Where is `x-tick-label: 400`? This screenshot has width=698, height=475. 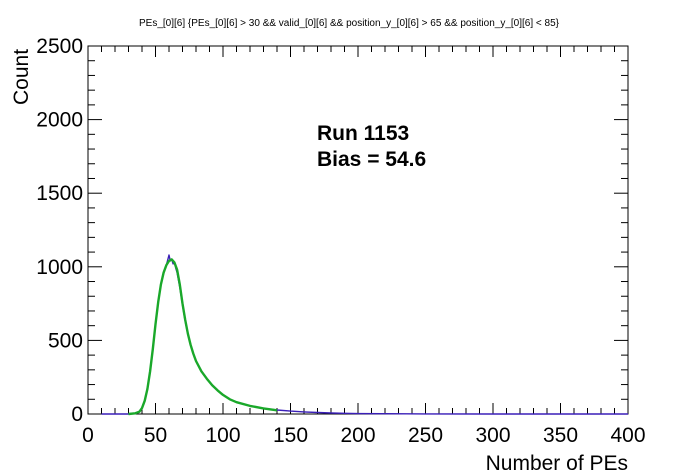 x-tick-label: 400 is located at coordinates (627, 435).